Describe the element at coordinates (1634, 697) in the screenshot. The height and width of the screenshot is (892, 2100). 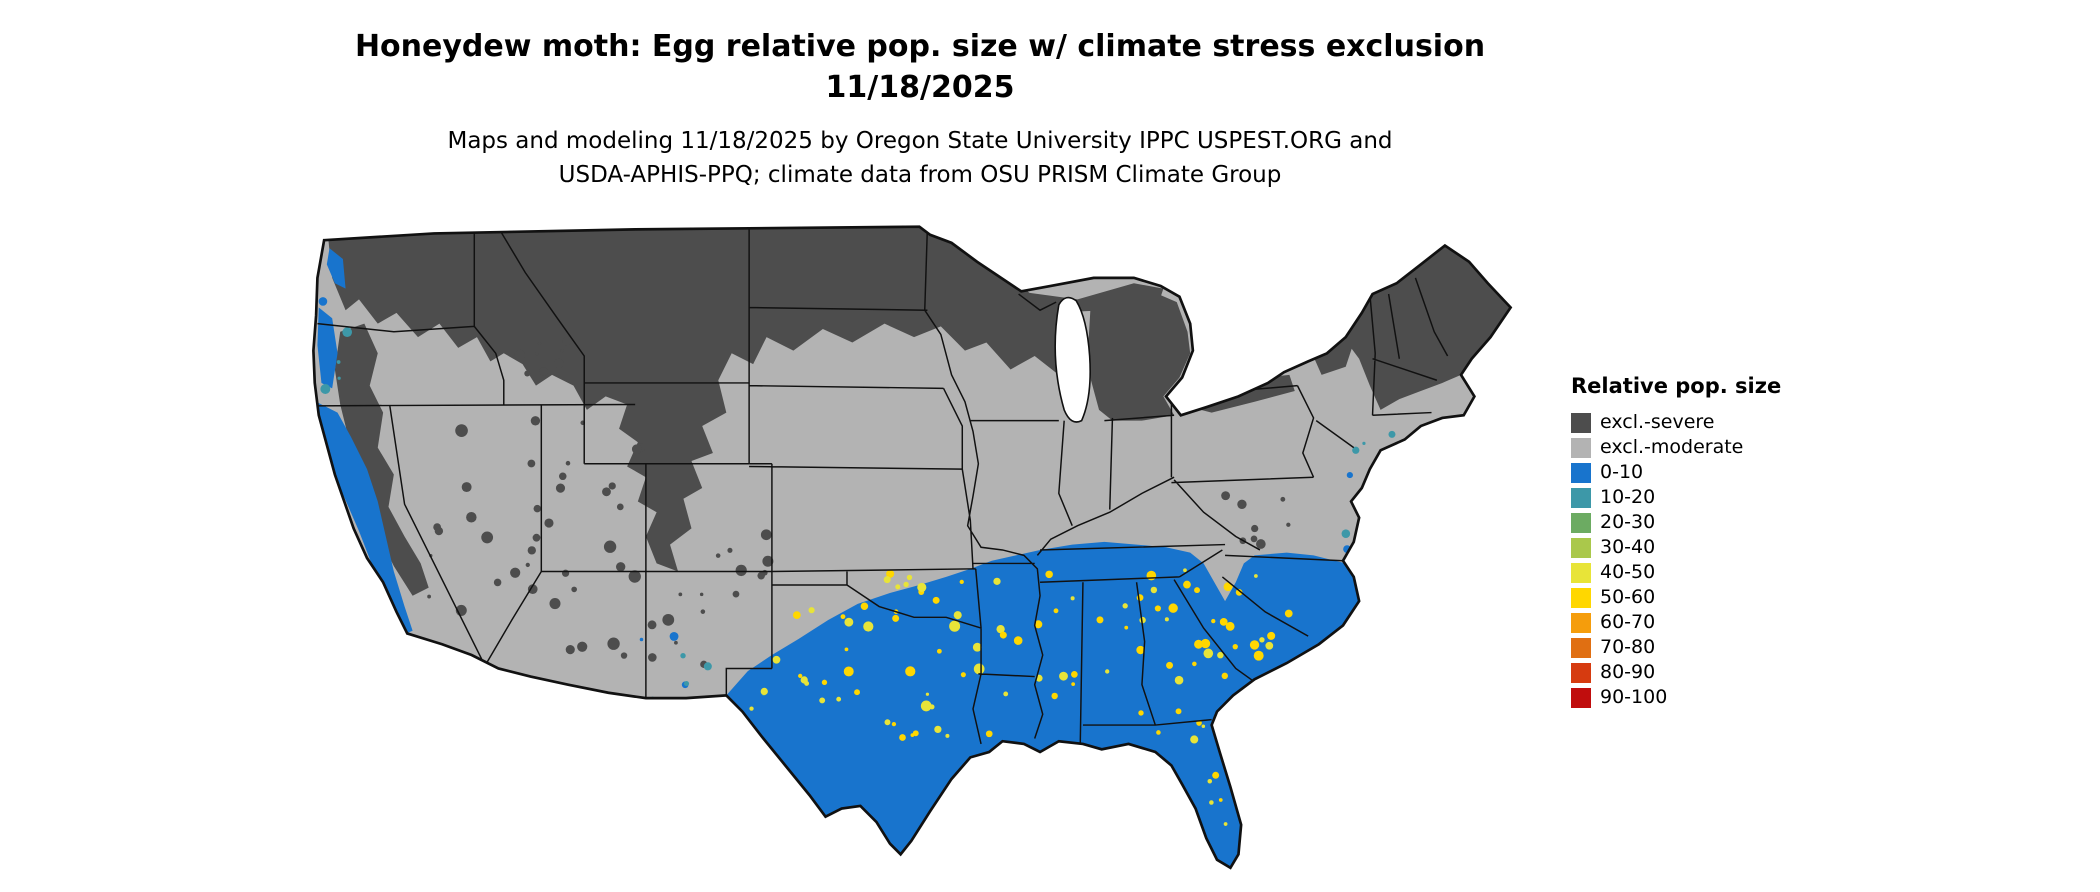
I see `legend-label: 90-100` at that location.